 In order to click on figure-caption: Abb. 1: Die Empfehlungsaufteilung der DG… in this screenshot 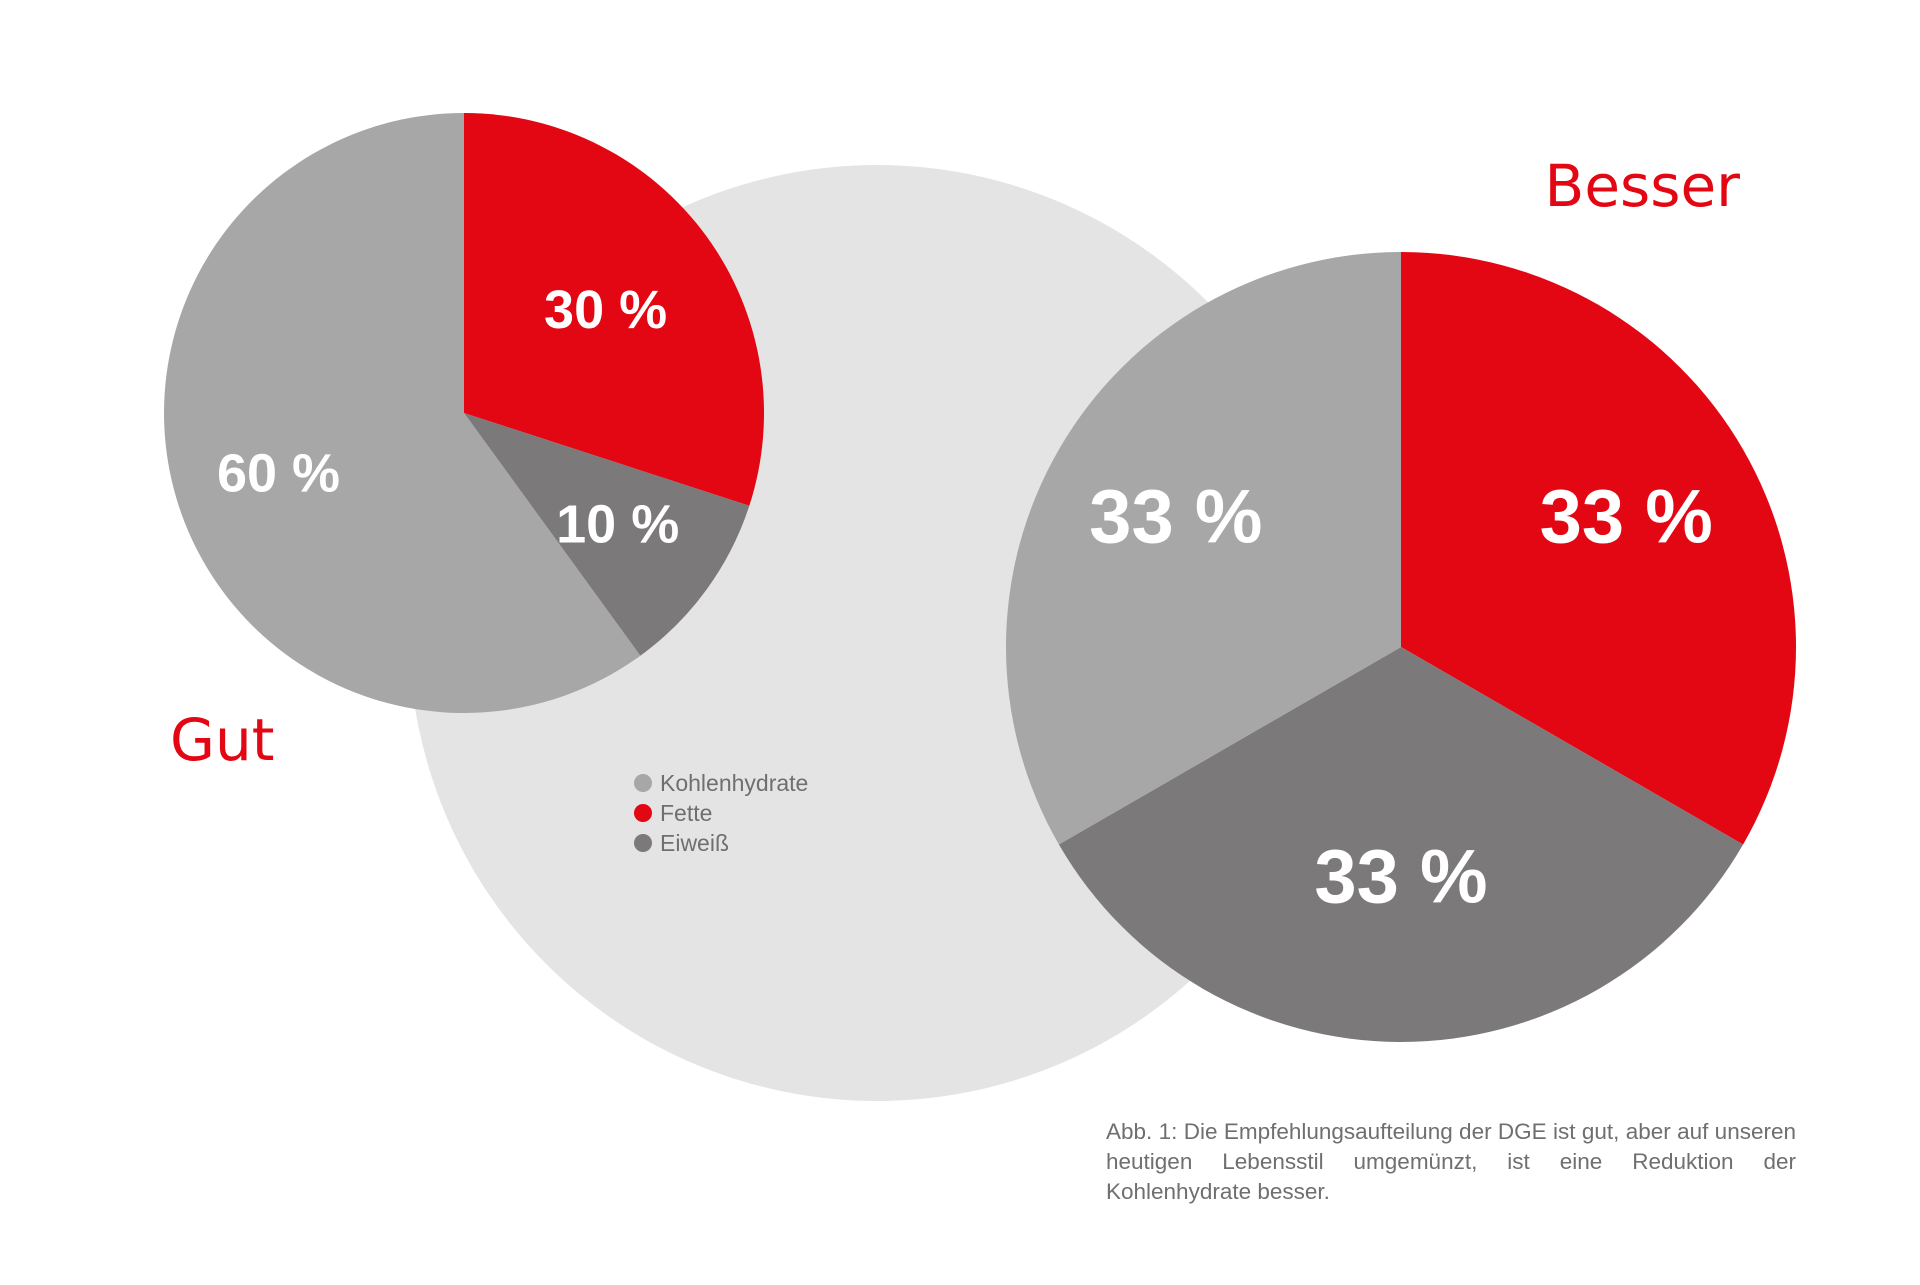, I will do `click(1451, 1161)`.